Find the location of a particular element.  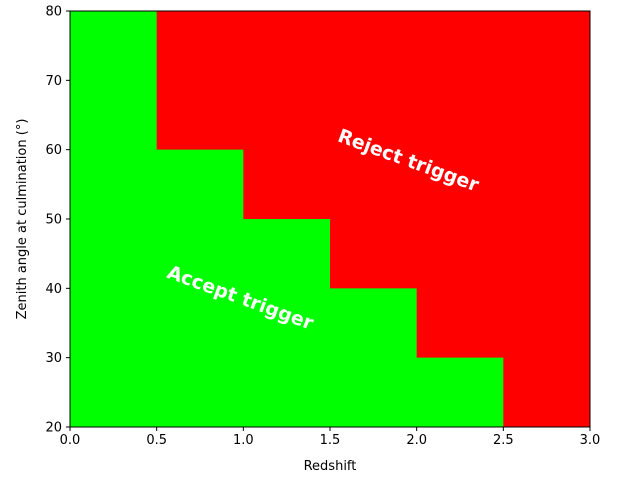

x-tick-label-3: 1.5 is located at coordinates (330, 440).